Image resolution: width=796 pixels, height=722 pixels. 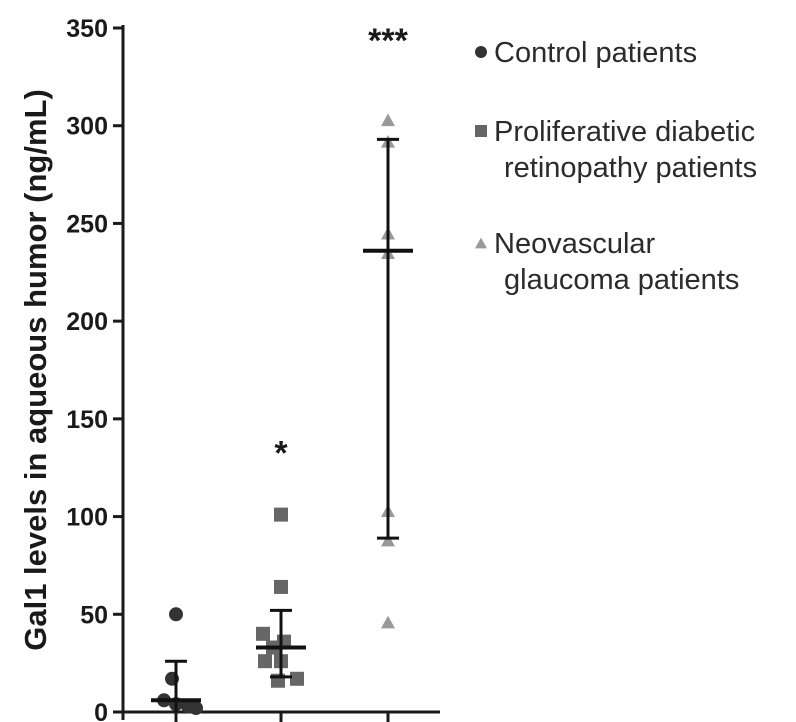 I want to click on y-tick-label: 250, so click(x=87, y=224).